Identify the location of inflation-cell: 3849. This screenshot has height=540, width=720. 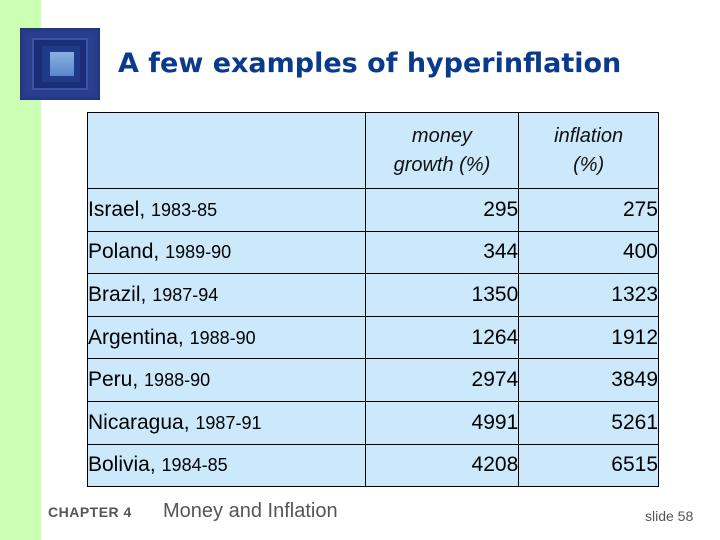
(588, 380).